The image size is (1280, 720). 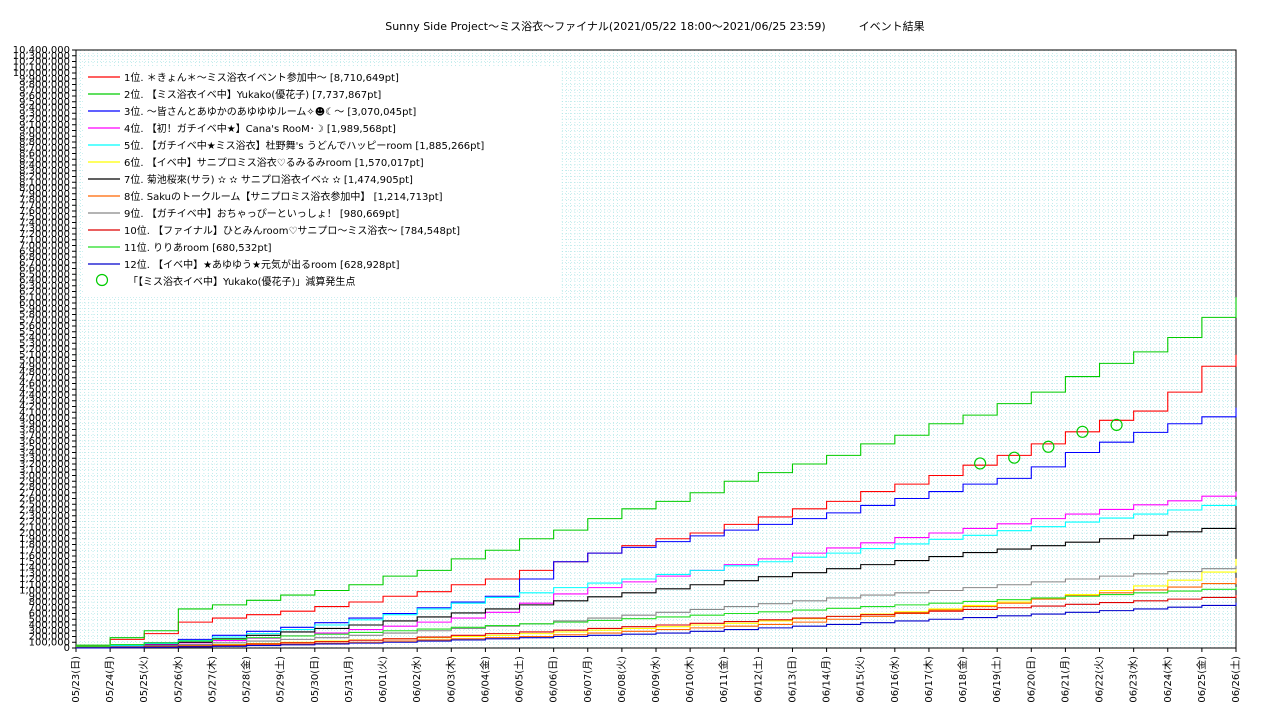 What do you see at coordinates (383, 679) in the screenshot?
I see `x-tick-label: 06/01(火)` at bounding box center [383, 679].